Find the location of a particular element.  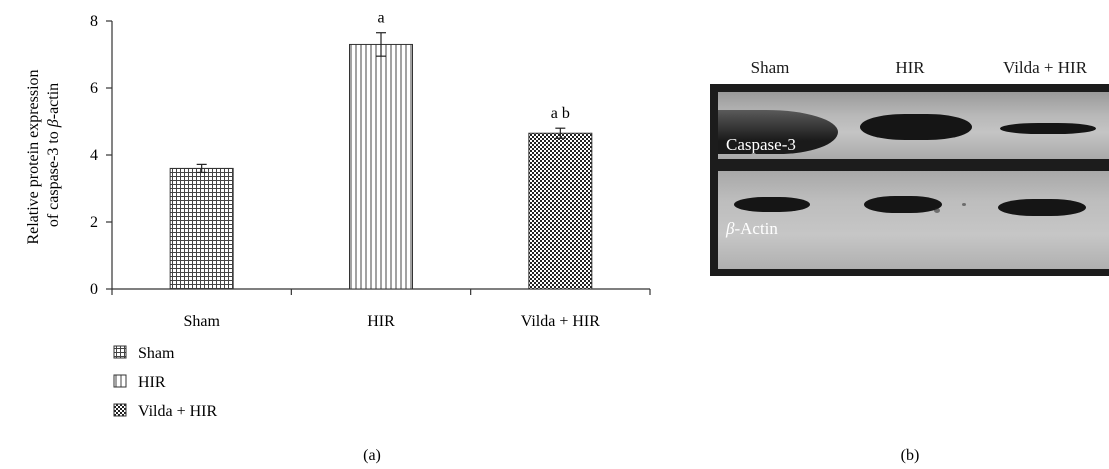

x-category-label: Sham is located at coordinates (201, 321).